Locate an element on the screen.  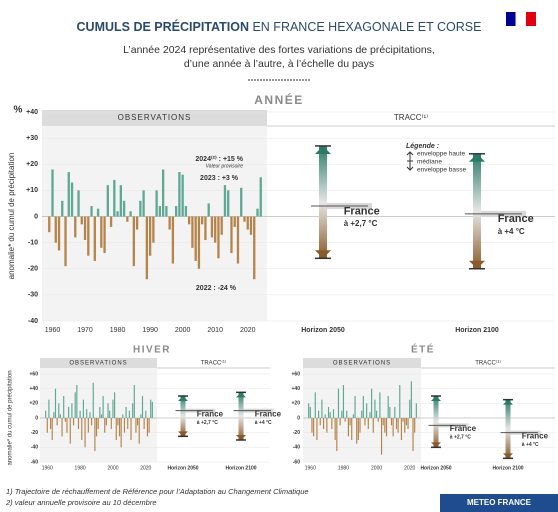
arrow-head-low is located at coordinates (508, 456).